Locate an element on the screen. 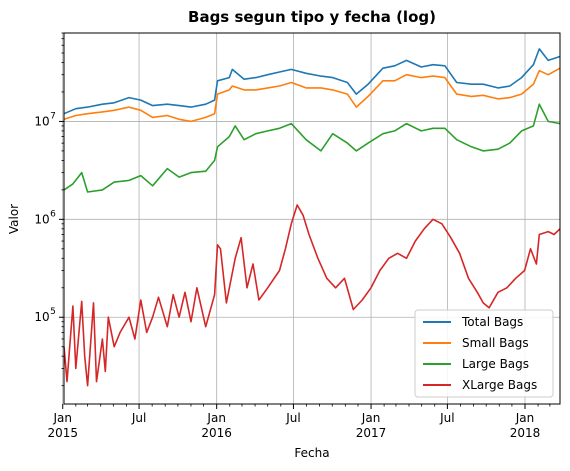 The width and height of the screenshot is (570, 471). legend-box is located at coordinates (484, 353).